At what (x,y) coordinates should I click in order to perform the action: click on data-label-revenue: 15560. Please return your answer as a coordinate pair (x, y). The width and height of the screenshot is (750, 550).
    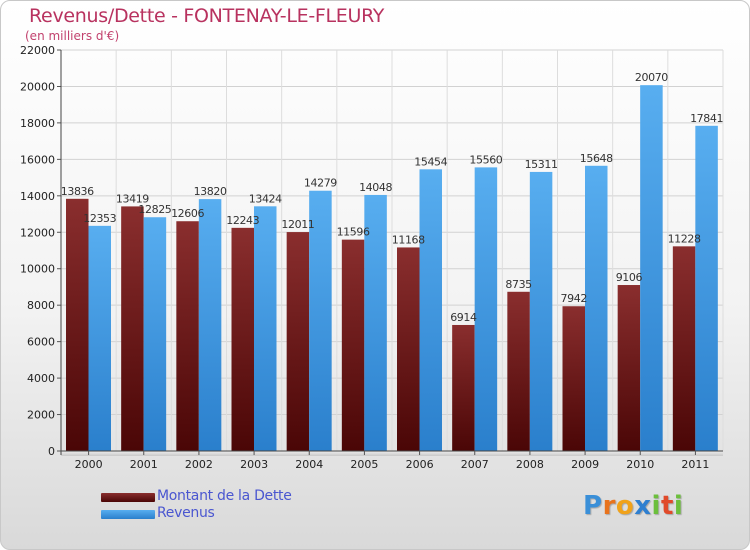
    Looking at the image, I should click on (485, 159).